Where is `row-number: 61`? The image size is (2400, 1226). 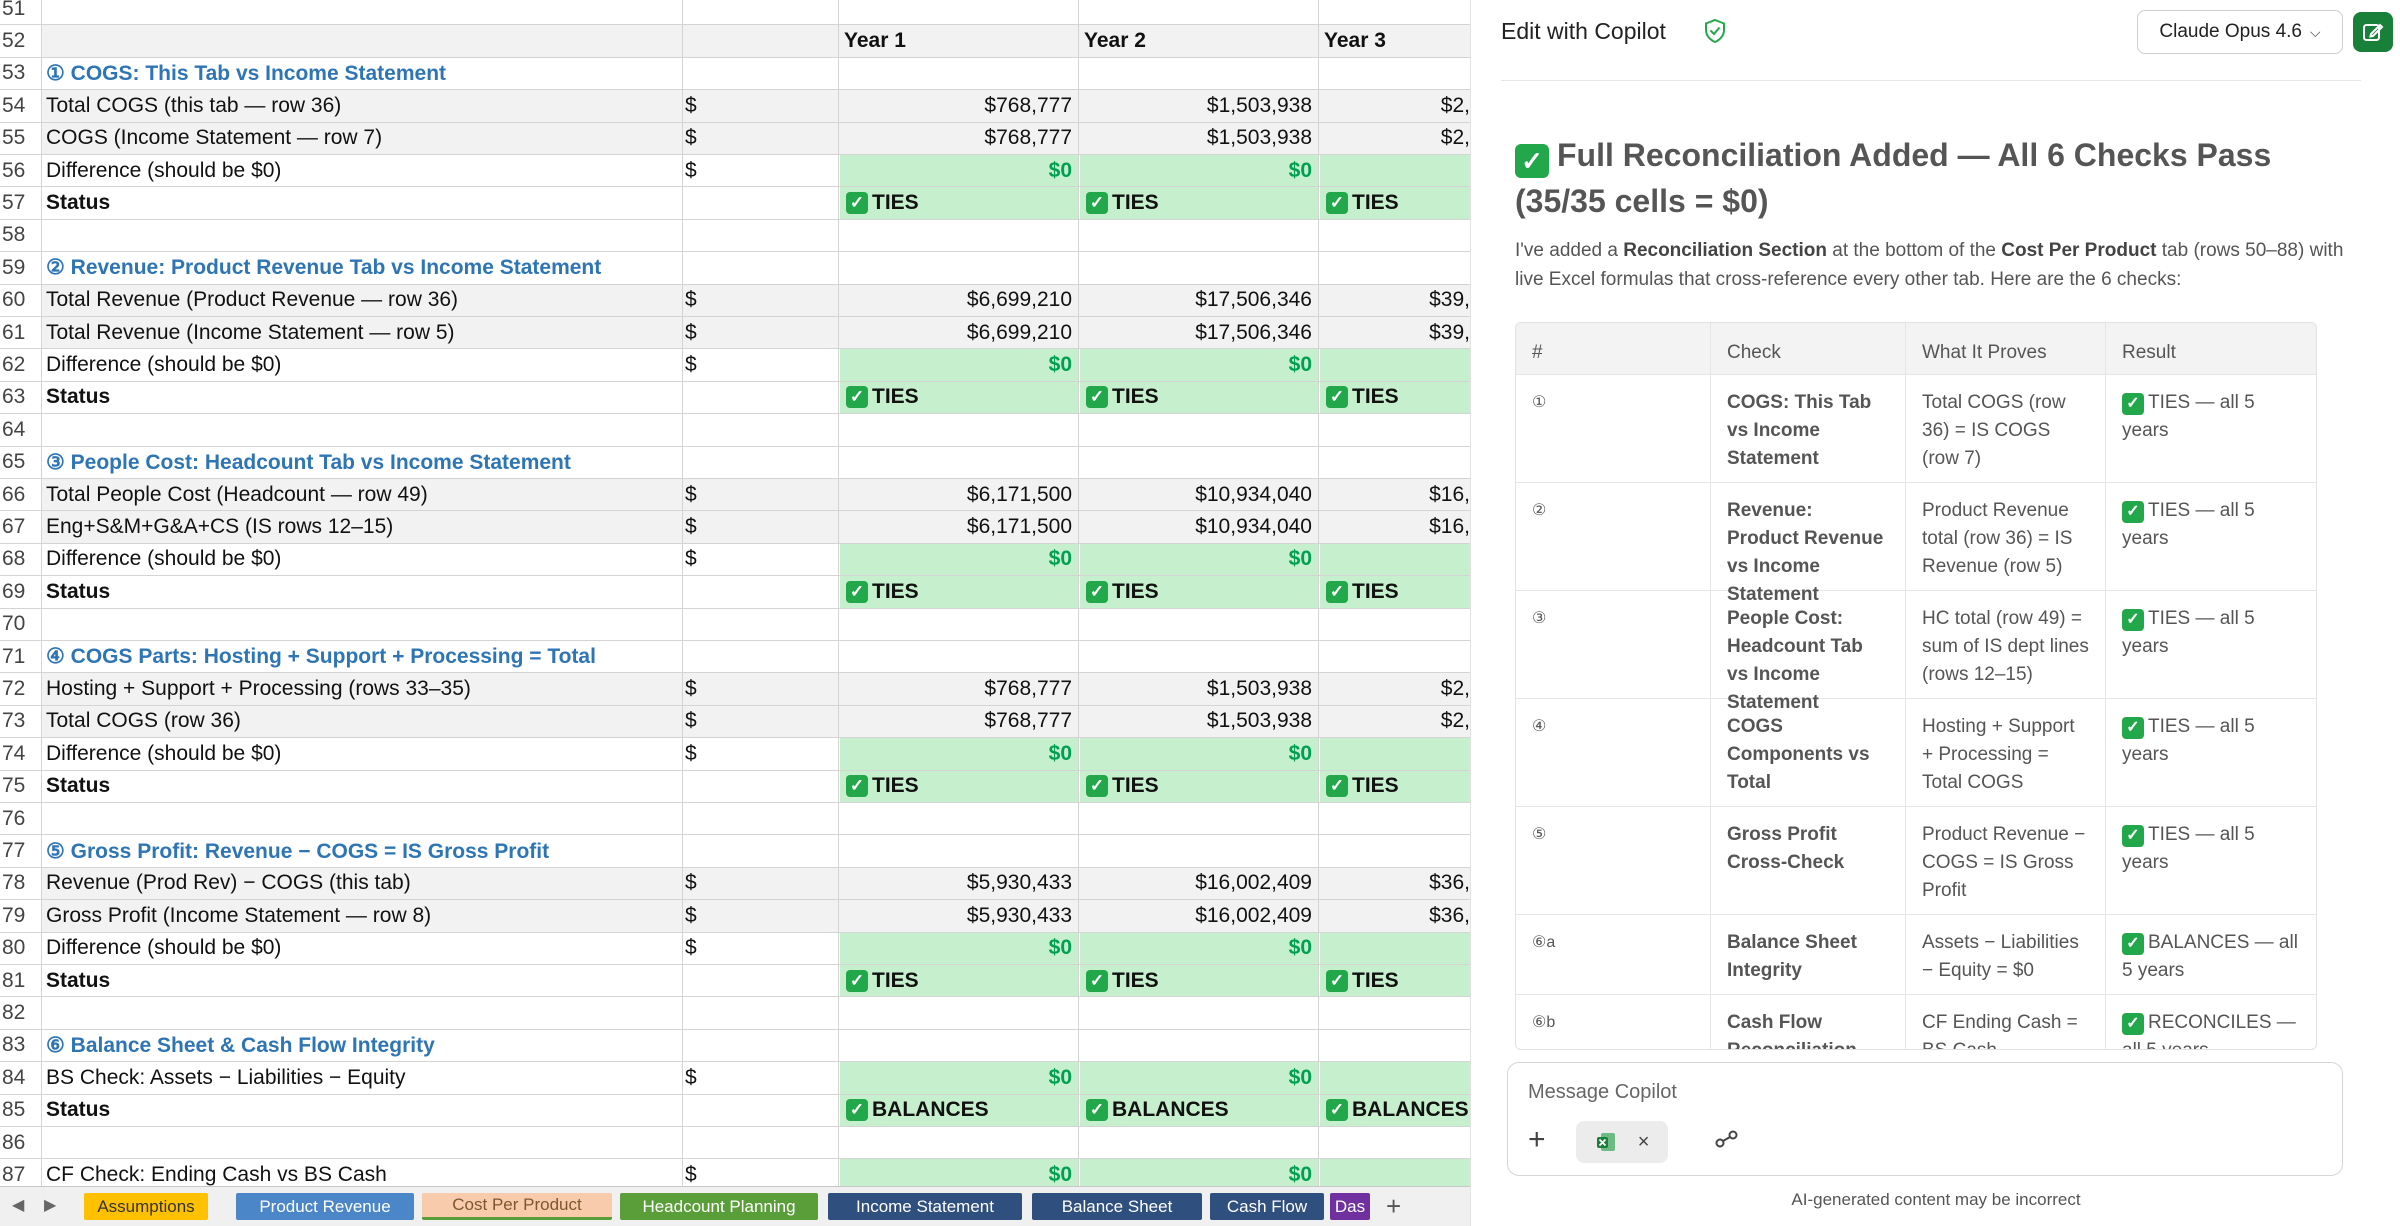
row-number: 61 is located at coordinates (21, 333).